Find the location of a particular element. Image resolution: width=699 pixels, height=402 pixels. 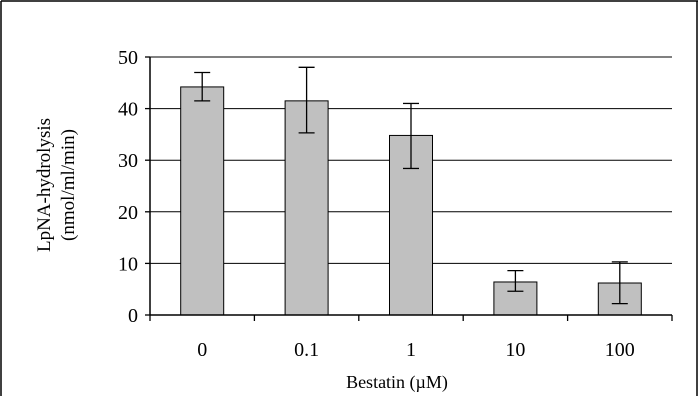

y-tick-labels: 0 10 20 30 40 50 is located at coordinates (128, 187).